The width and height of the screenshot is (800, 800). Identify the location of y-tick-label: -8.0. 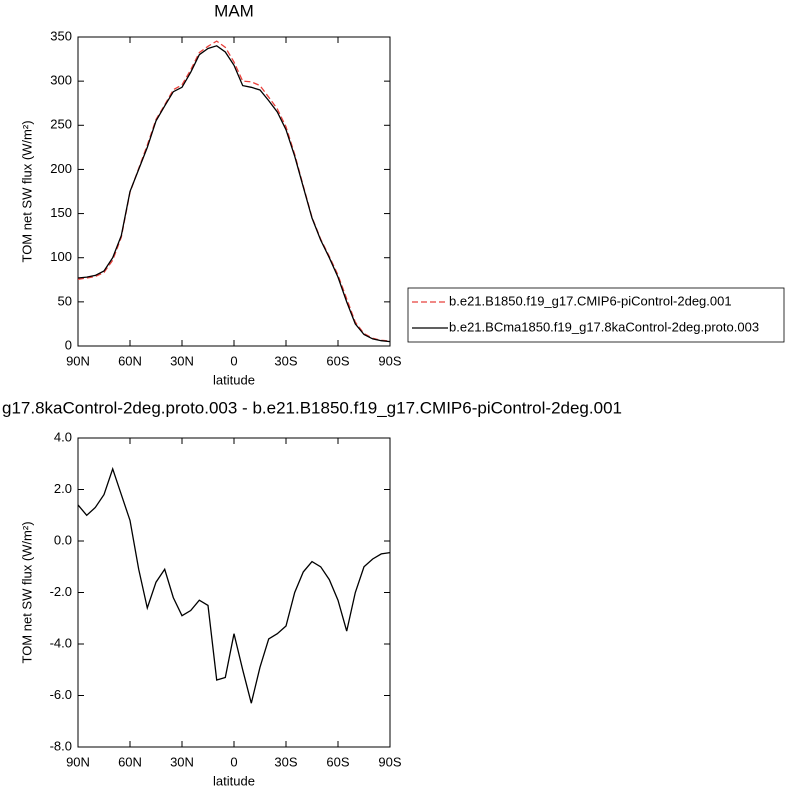
(61, 745).